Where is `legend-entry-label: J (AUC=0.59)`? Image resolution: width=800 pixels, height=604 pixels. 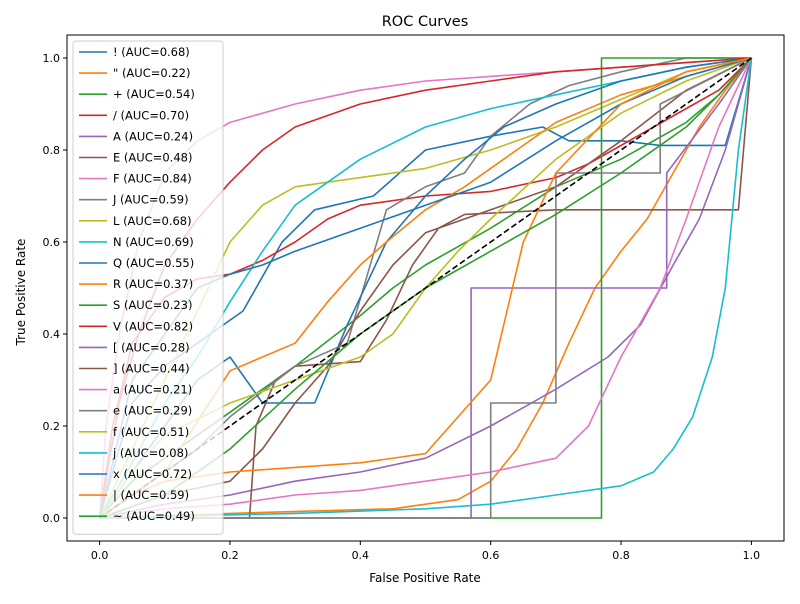
legend-entry-label: J (AUC=0.59) is located at coordinates (150, 200).